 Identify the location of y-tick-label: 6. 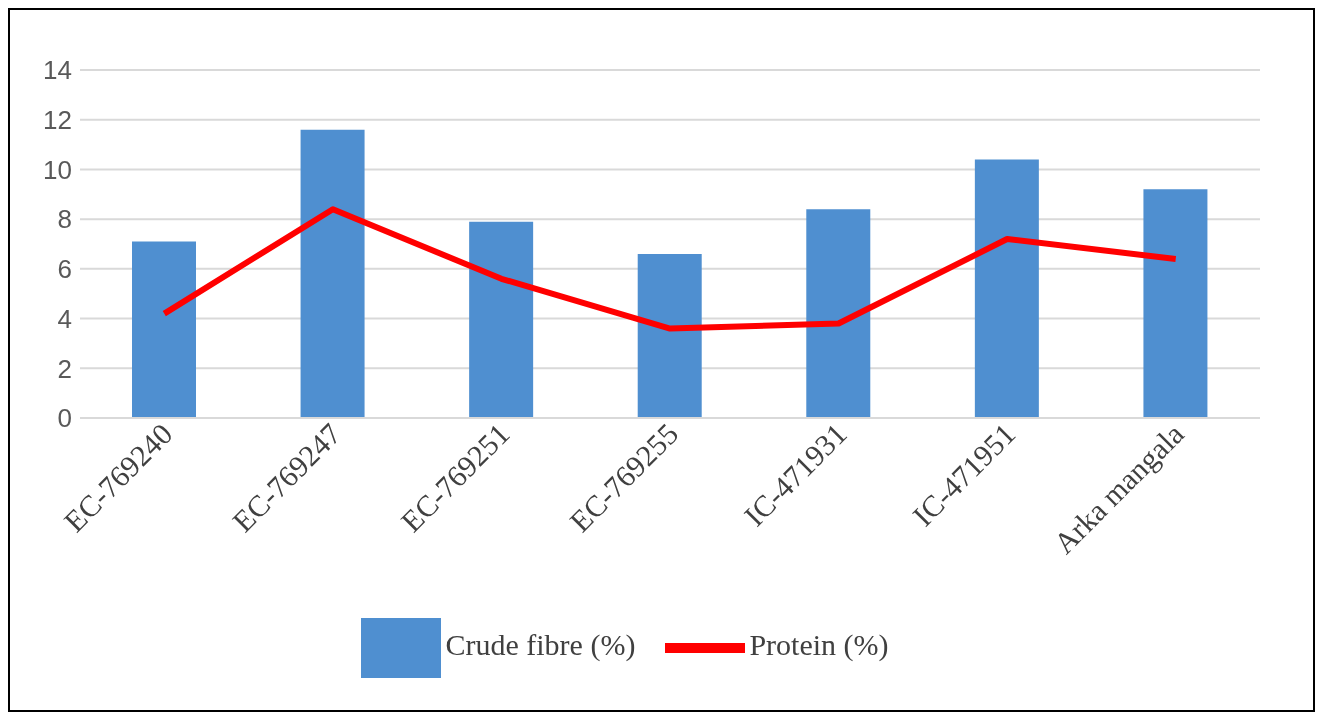
(64, 269).